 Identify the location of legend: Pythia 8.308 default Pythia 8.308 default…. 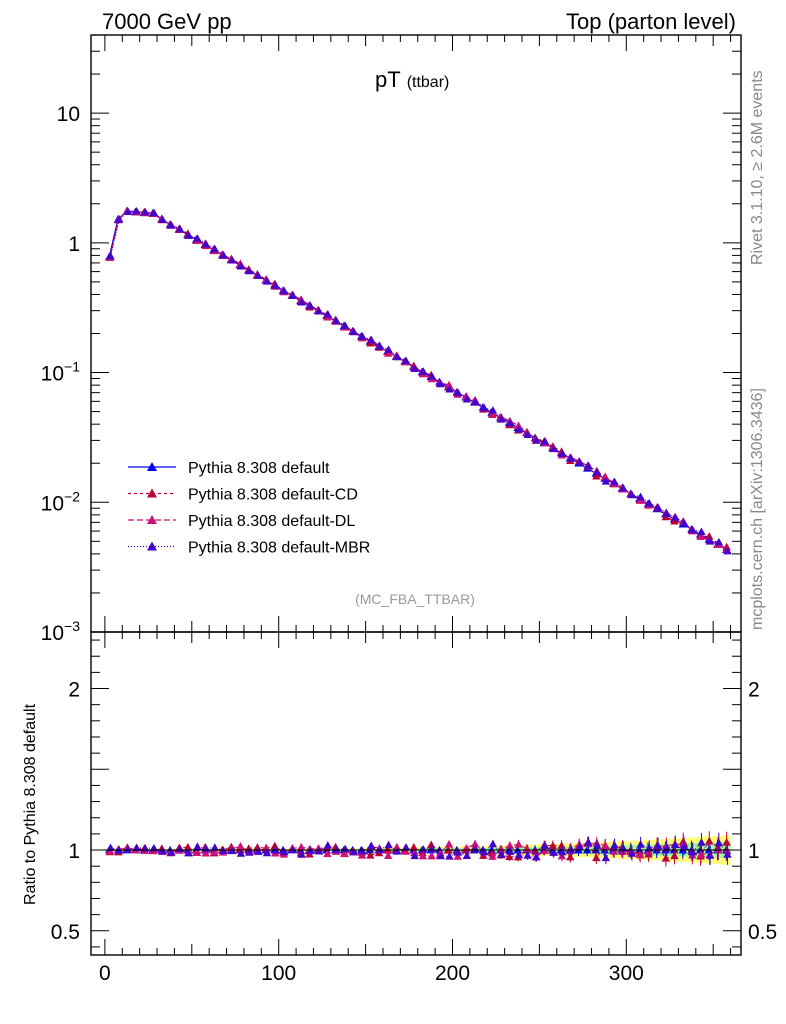
(249, 508).